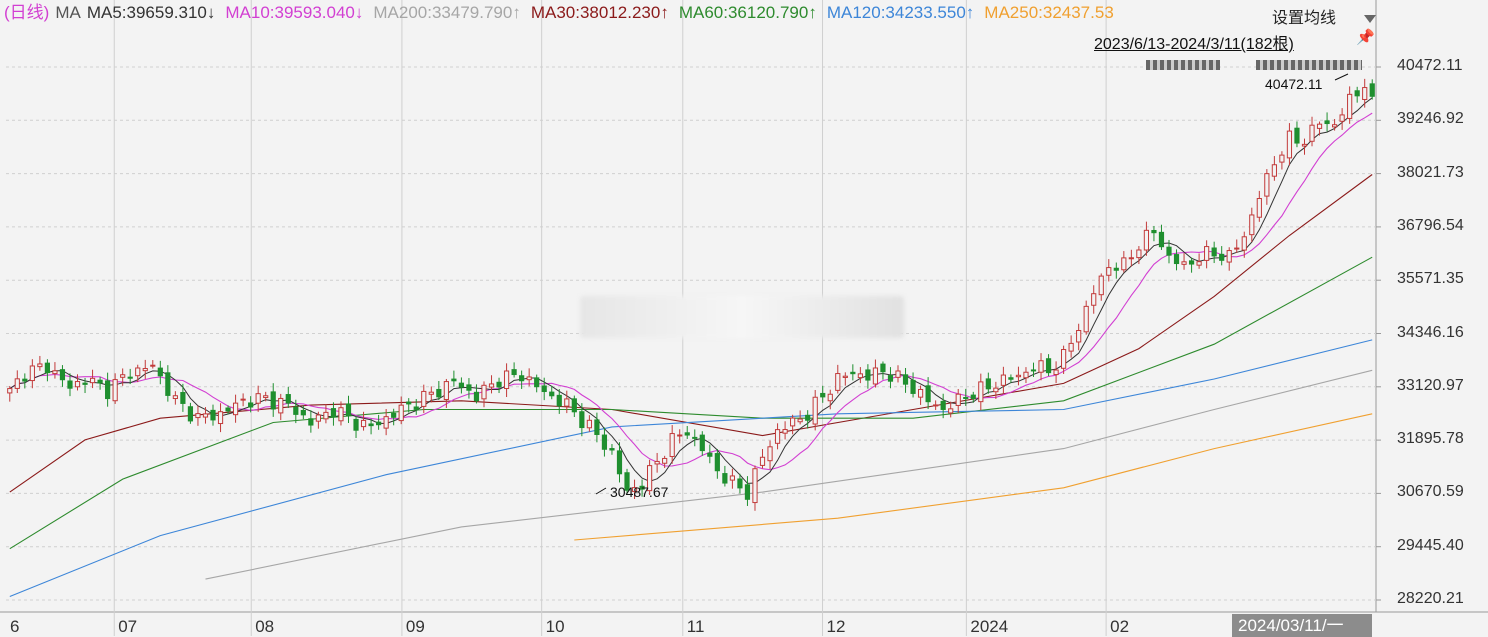 This screenshot has height=637, width=1488. Describe the element at coordinates (294, 12) in the screenshot. I see `legend-ma10: MA10:39593.040↓` at that location.